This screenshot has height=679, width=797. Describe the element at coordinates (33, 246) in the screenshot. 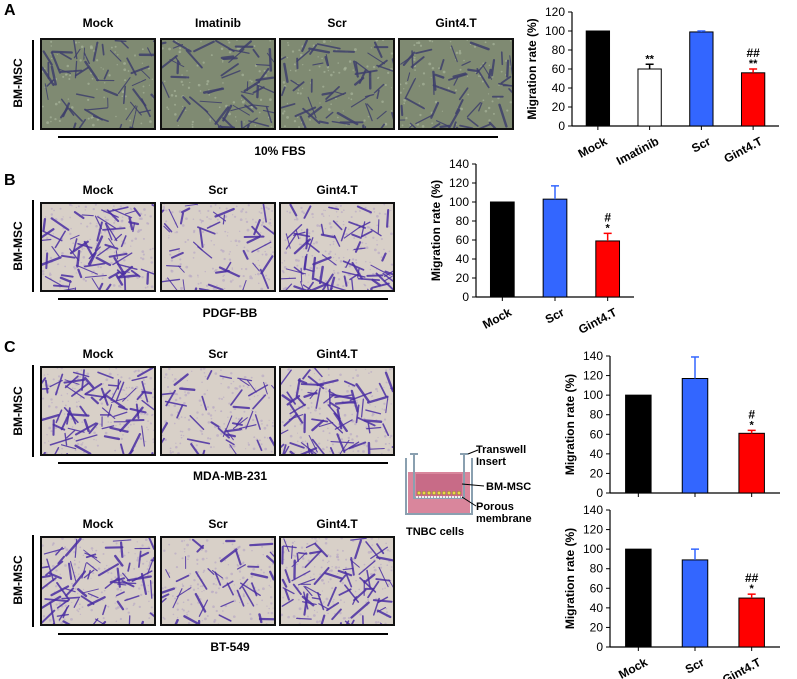

I see `row-bracket-b` at that location.